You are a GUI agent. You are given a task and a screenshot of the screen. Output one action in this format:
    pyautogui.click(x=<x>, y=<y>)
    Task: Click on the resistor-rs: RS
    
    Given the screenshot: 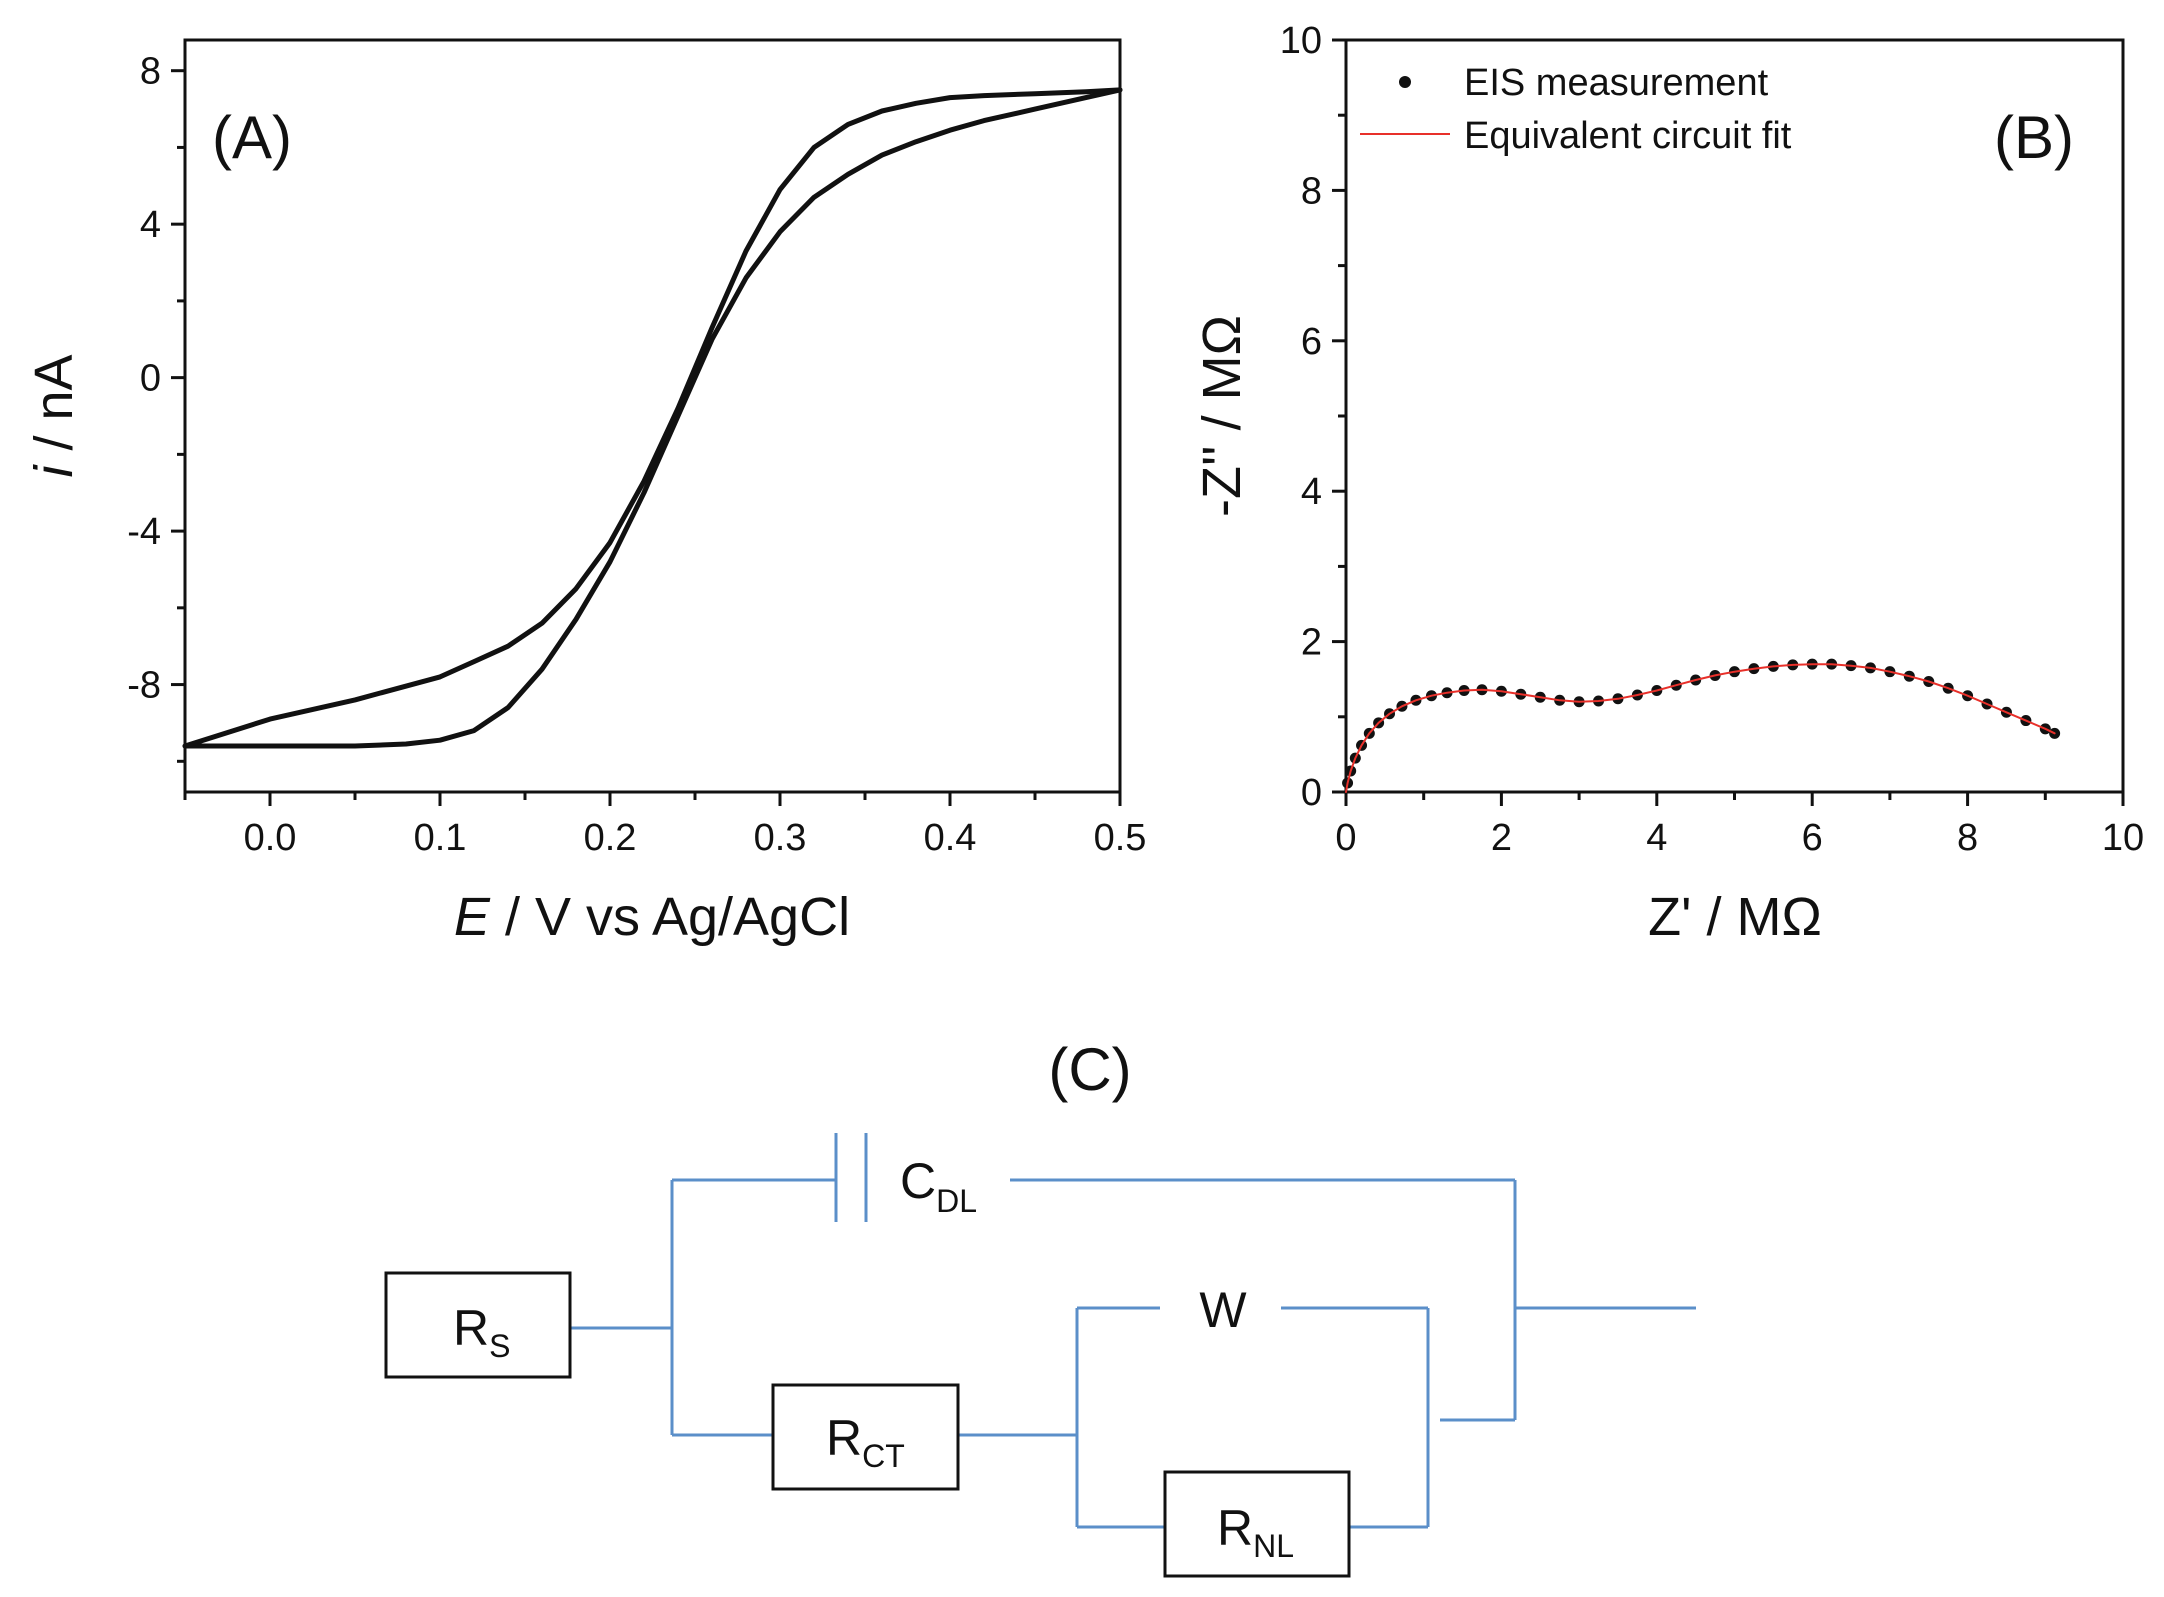 What is the action you would take?
    pyautogui.click(x=478, y=1325)
    